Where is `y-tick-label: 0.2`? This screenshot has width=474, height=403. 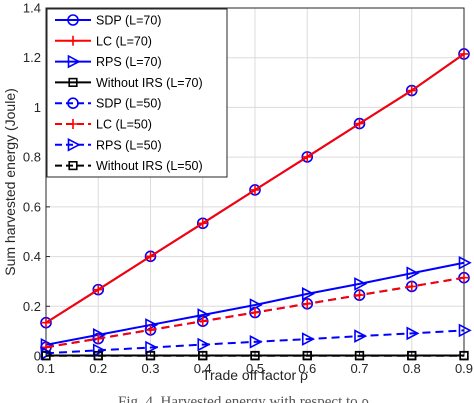 y-tick-label: 0.2 is located at coordinates (32, 306).